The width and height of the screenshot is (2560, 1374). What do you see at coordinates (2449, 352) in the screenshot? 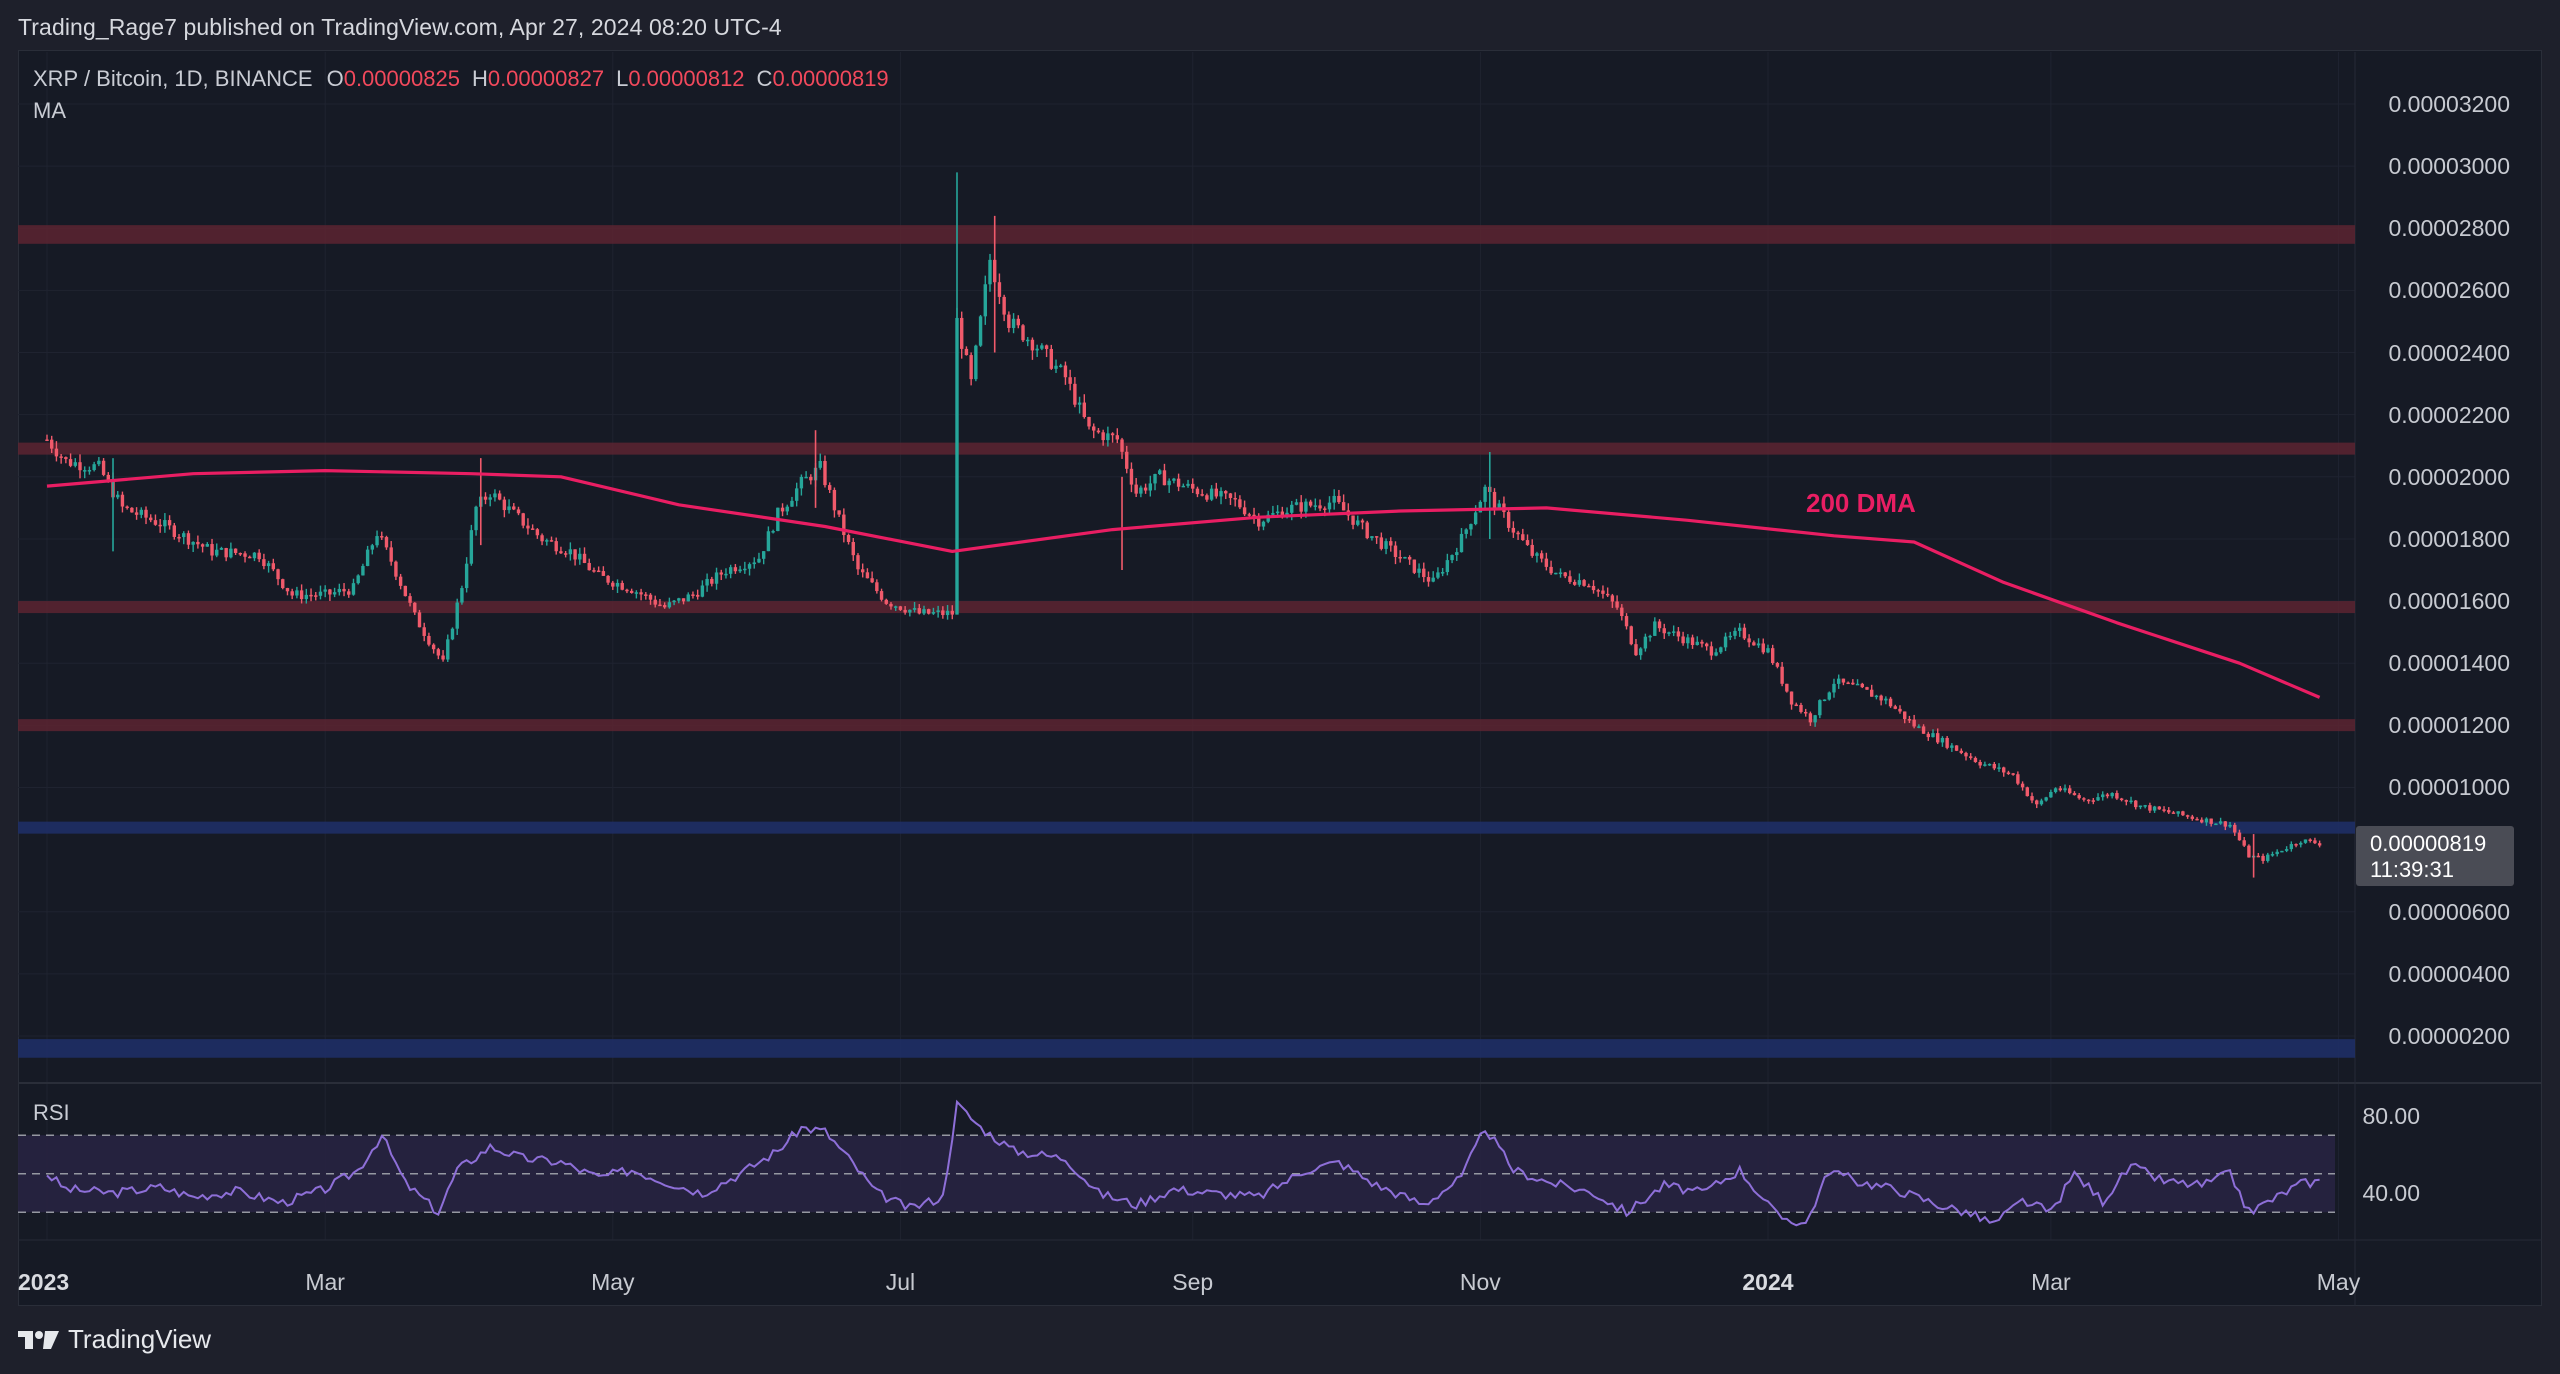
I see `price-axis-tick: 0.00002400` at bounding box center [2449, 352].